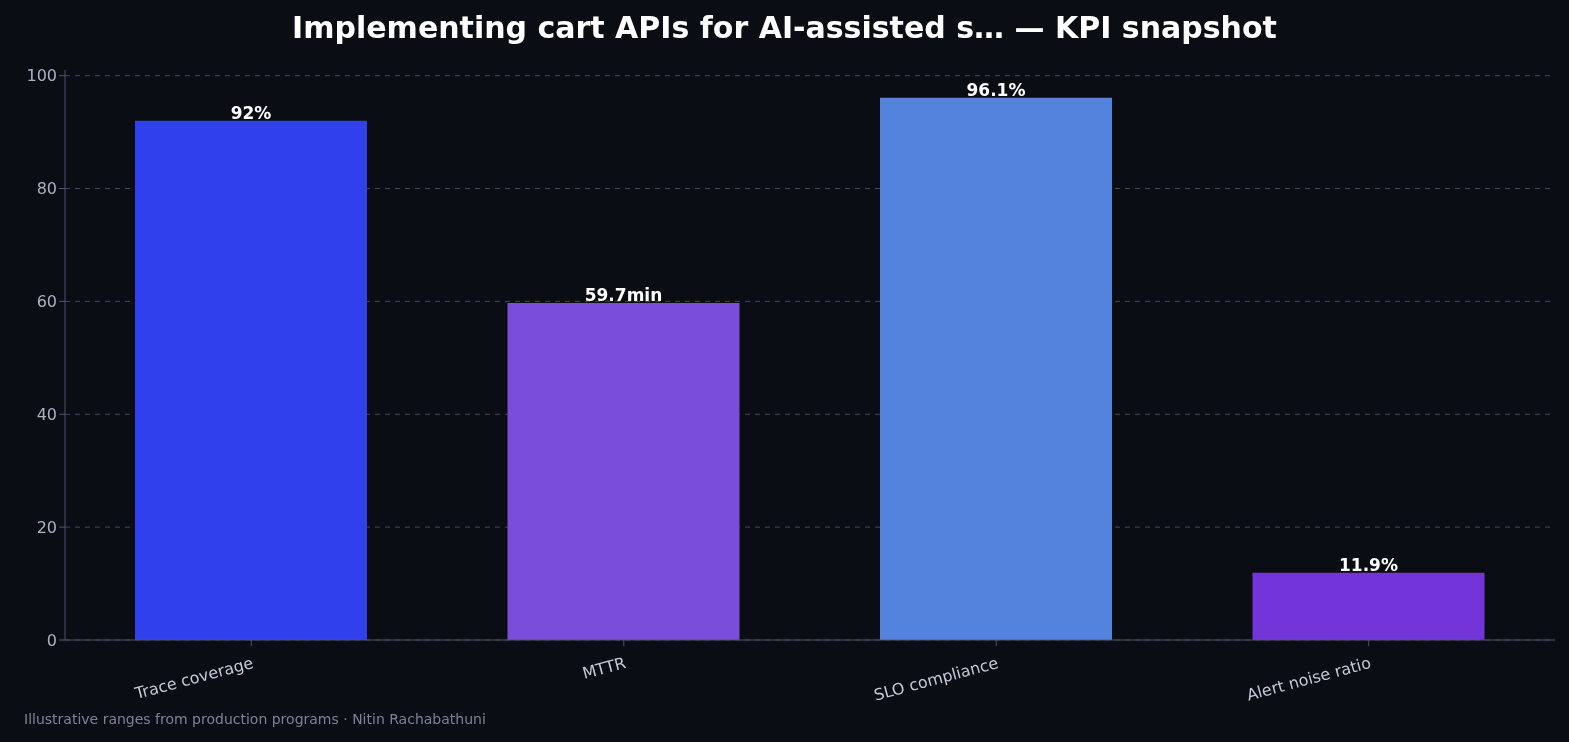  I want to click on y-tick-label: 20, so click(46, 527).